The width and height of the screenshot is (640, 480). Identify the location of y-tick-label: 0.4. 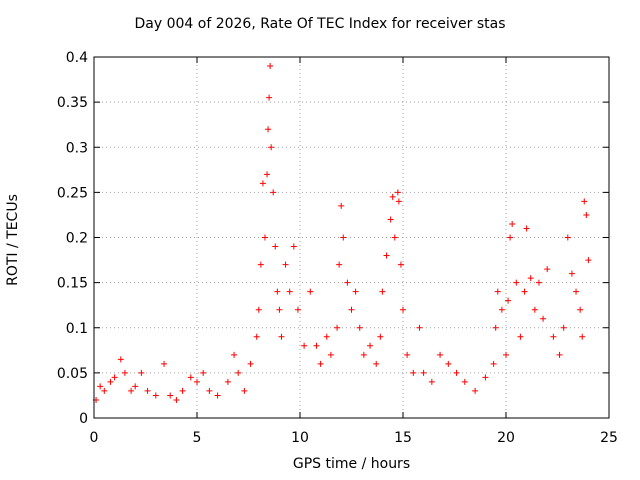
(77, 58).